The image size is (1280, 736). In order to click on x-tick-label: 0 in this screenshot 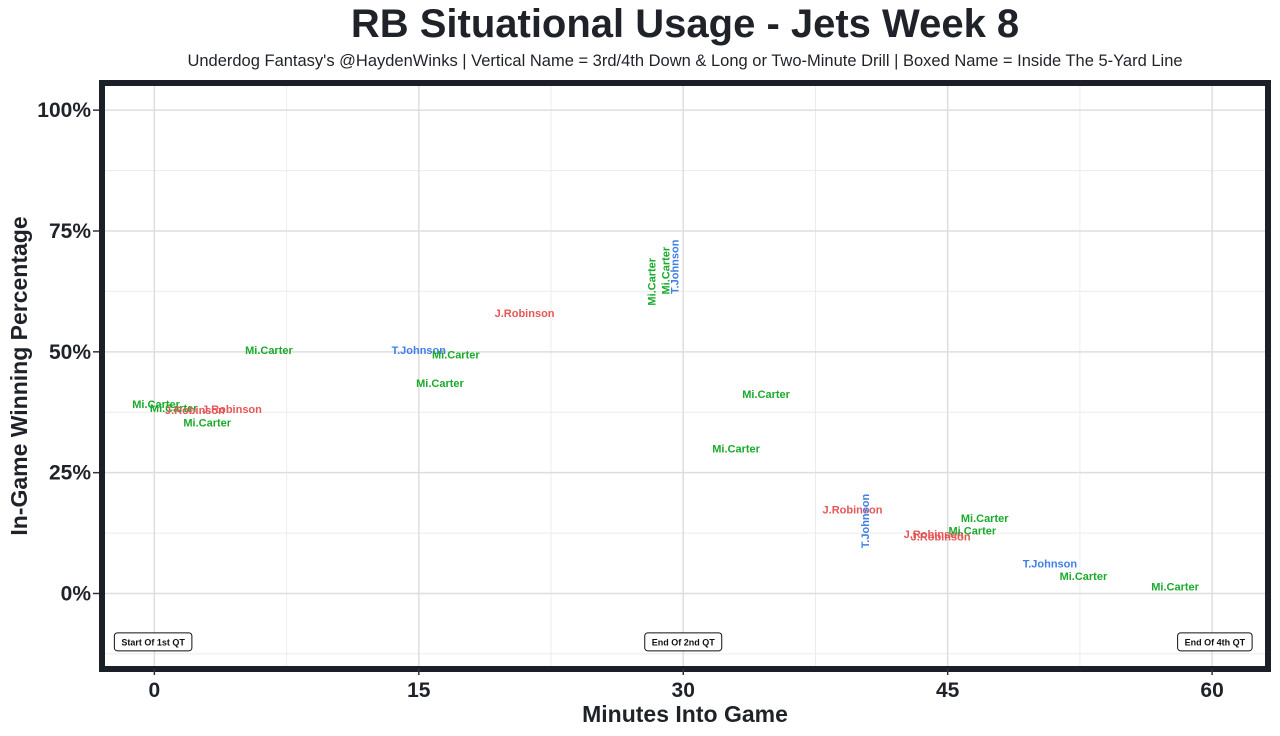, I will do `click(155, 690)`.